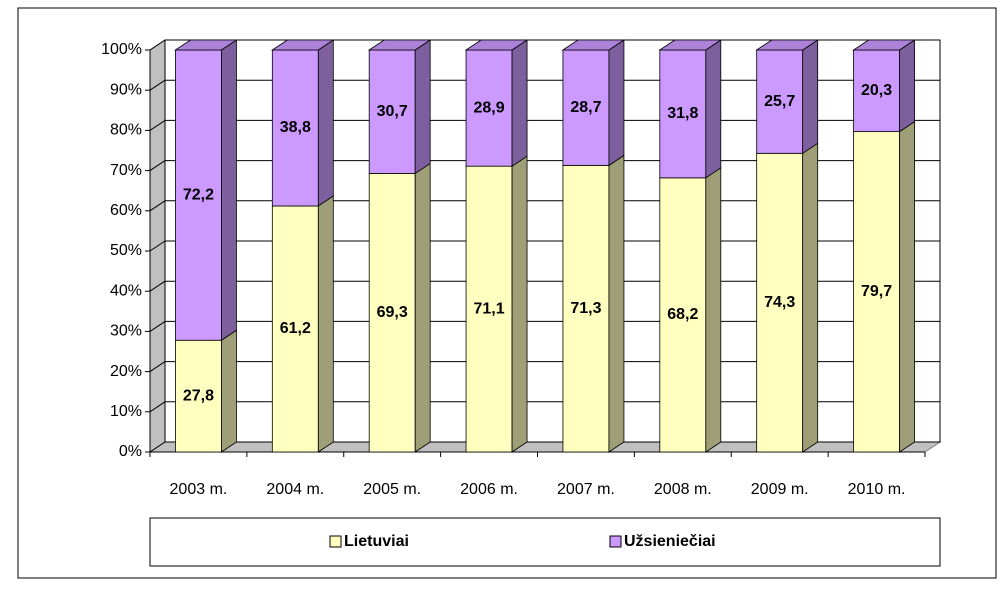  What do you see at coordinates (126, 170) in the screenshot?
I see `y-tick-label: 70%` at bounding box center [126, 170].